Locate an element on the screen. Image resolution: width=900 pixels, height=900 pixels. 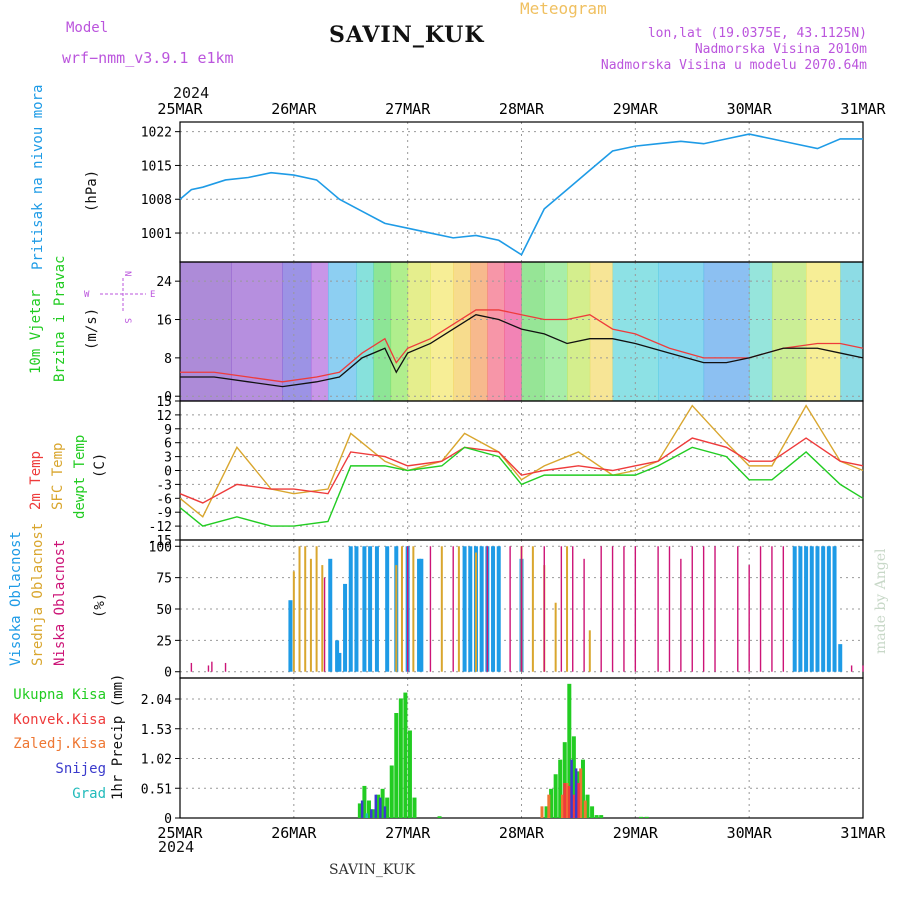
model-name: wrf−nmm_v3.9.1 e1km is located at coordinates (148, 58).